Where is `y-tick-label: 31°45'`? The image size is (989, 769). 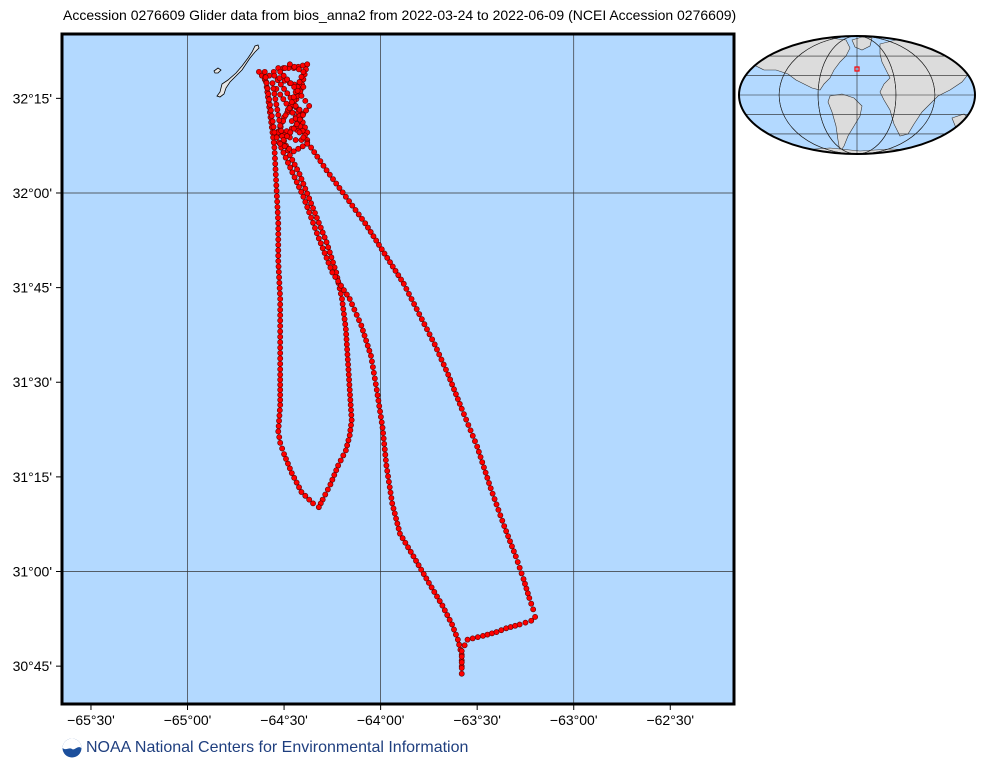
y-tick-label: 31°45' is located at coordinates (32, 288).